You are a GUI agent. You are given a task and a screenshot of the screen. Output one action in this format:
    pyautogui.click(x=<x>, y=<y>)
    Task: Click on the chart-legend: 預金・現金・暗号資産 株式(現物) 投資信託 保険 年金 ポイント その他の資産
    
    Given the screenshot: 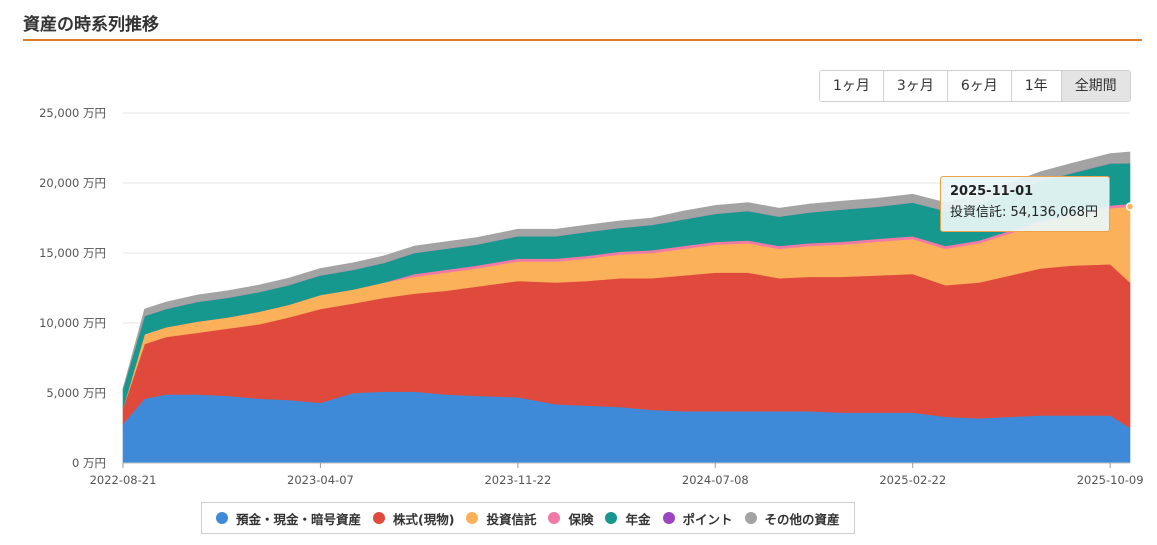 What is the action you would take?
    pyautogui.click(x=528, y=518)
    